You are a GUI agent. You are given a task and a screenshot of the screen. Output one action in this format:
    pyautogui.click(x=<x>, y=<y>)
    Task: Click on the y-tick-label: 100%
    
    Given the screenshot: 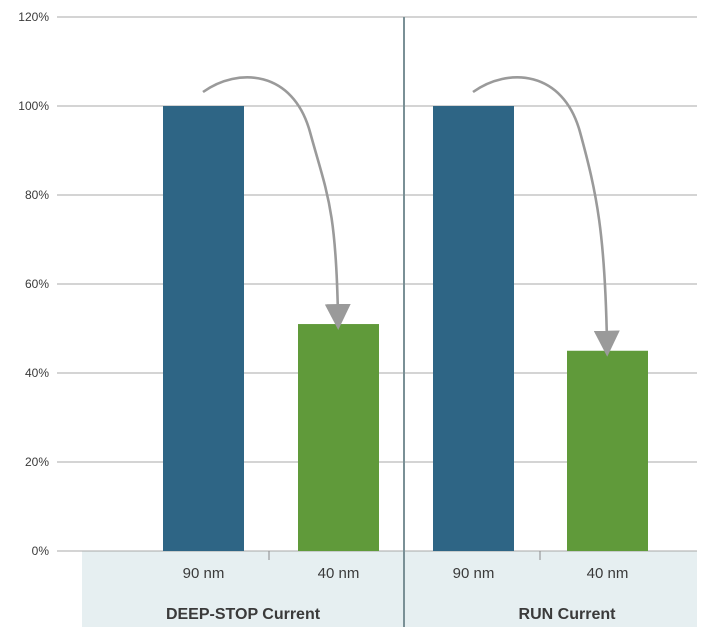 What is the action you would take?
    pyautogui.click(x=33, y=106)
    